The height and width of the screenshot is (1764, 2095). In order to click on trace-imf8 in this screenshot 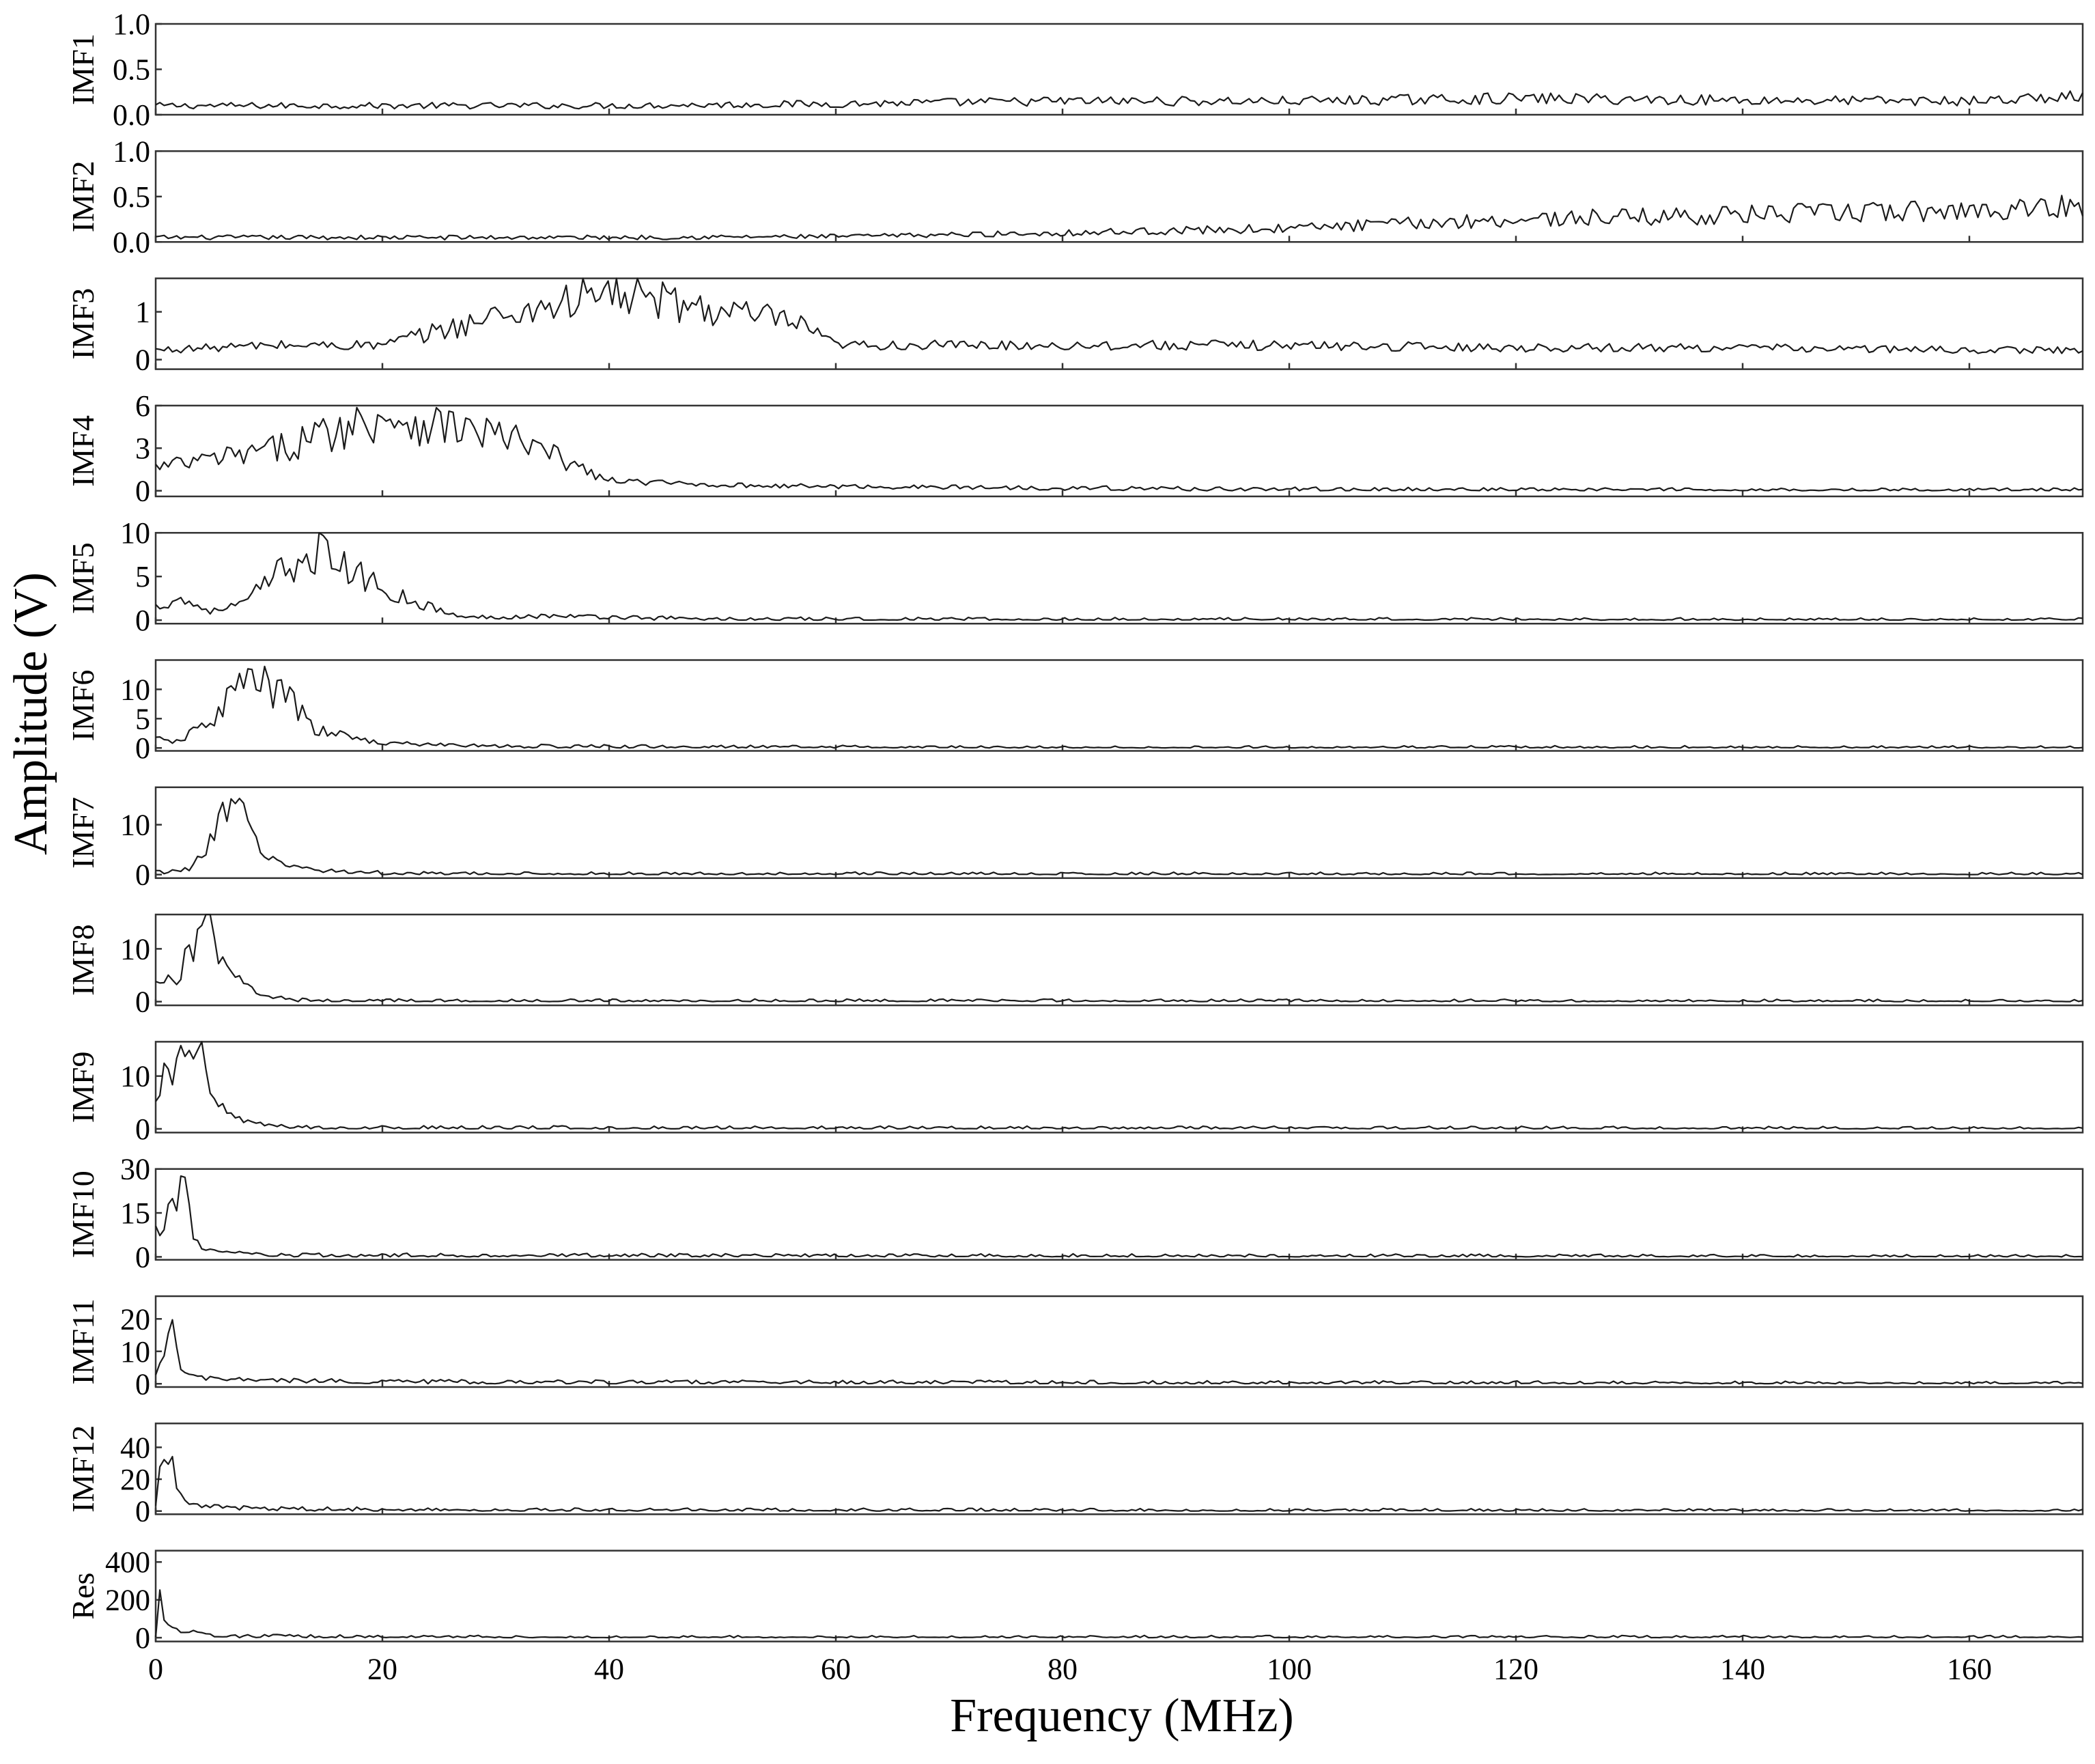, I will do `click(1119, 958)`.